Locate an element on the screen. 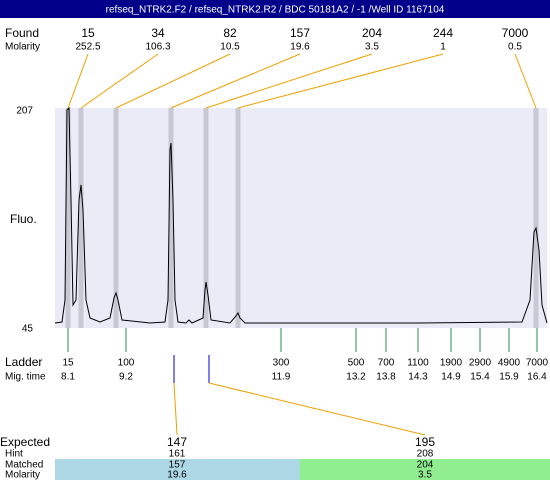 This screenshot has height=485, width=550. found-value: 15 is located at coordinates (88, 33).